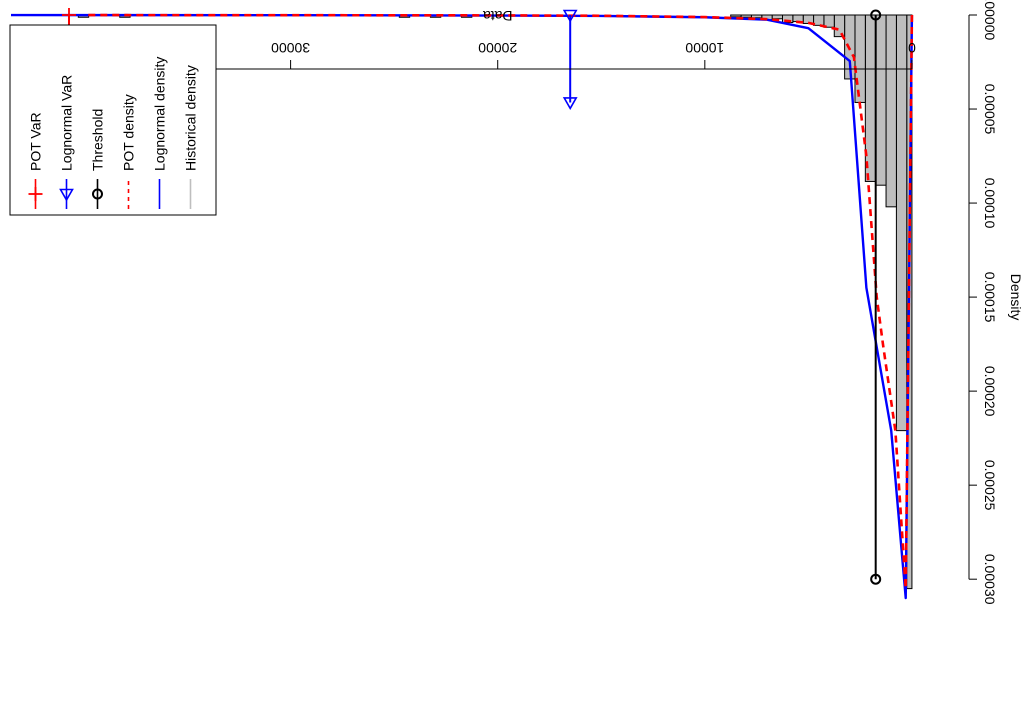 The height and width of the screenshot is (715, 1021). I want to click on y-tick-label-0: 0.00000, so click(990, 20).